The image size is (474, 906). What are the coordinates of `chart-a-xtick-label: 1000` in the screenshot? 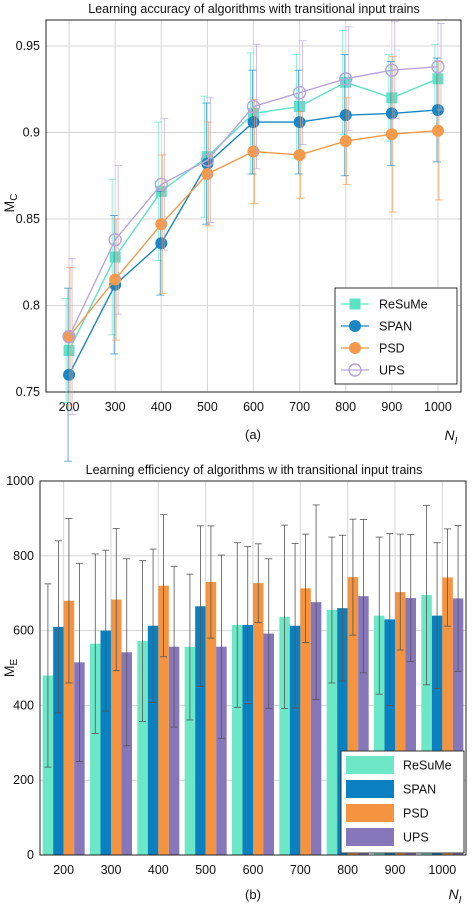 It's located at (438, 407).